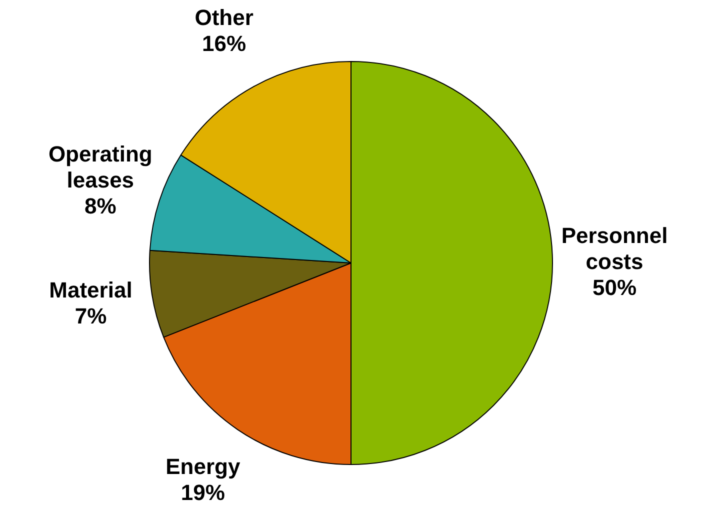 This screenshot has height=522, width=714. What do you see at coordinates (90, 289) in the screenshot?
I see `slice-label: Material` at bounding box center [90, 289].